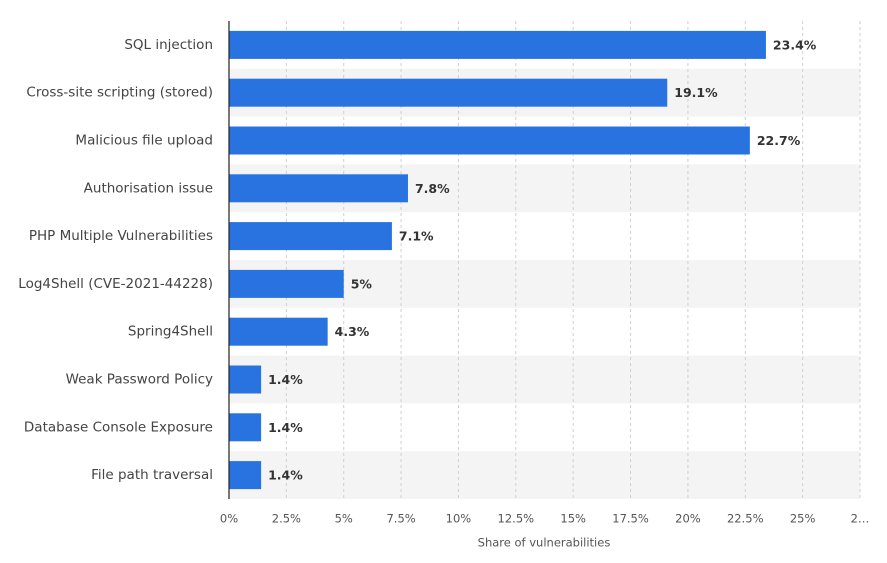 The width and height of the screenshot is (887, 563). What do you see at coordinates (118, 427) in the screenshot?
I see `y-tick-label: Database Console Exposure` at bounding box center [118, 427].